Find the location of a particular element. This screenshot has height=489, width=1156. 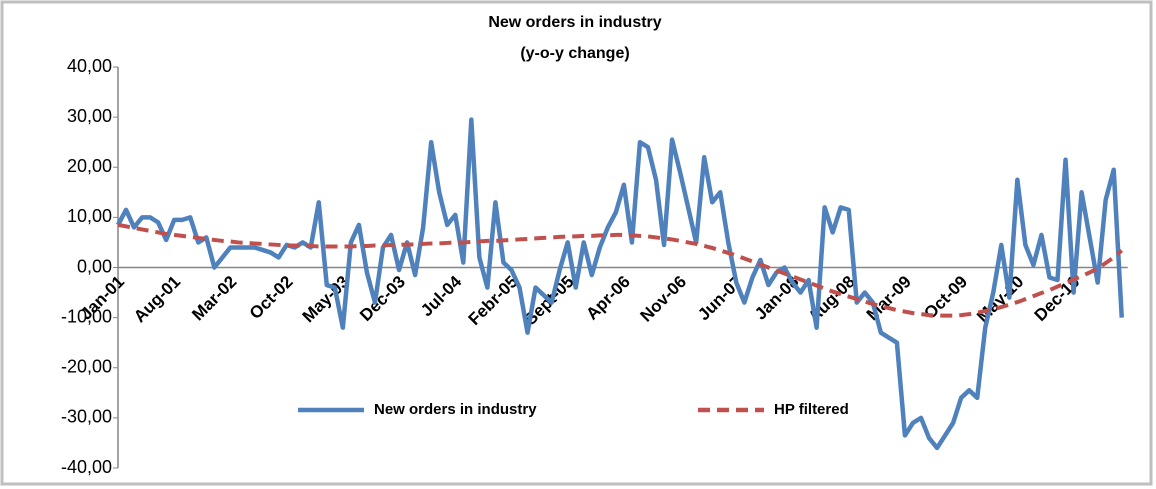

y-tick-label: 20,00 is located at coordinates (89, 166).